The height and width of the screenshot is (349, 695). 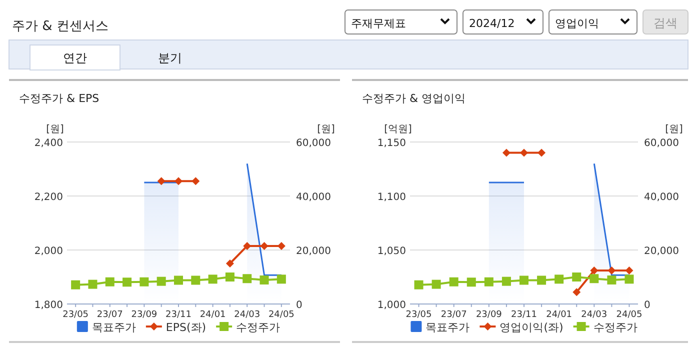 What do you see at coordinates (55, 129) in the screenshot?
I see `y-axis-title: [원]` at bounding box center [55, 129].